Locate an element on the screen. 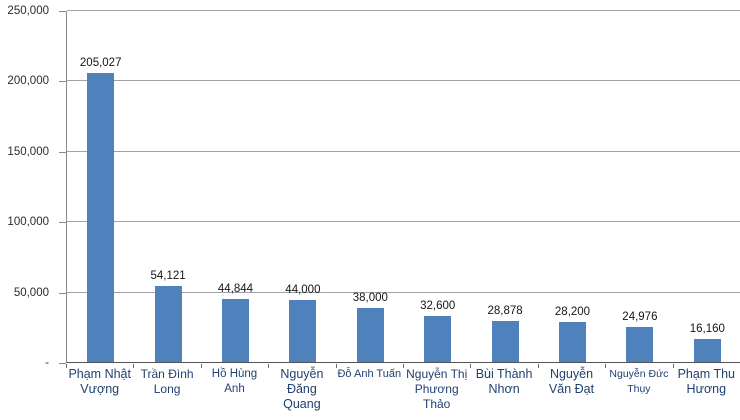 The height and width of the screenshot is (420, 740). bar-value-label: 38,000 is located at coordinates (370, 298).